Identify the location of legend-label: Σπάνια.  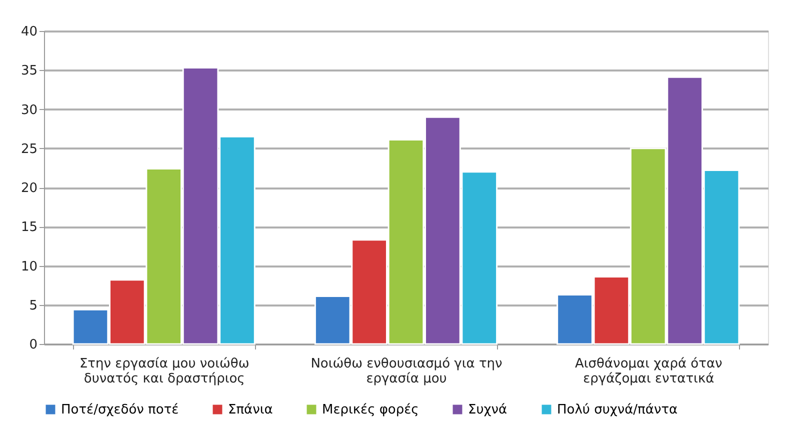
(250, 410).